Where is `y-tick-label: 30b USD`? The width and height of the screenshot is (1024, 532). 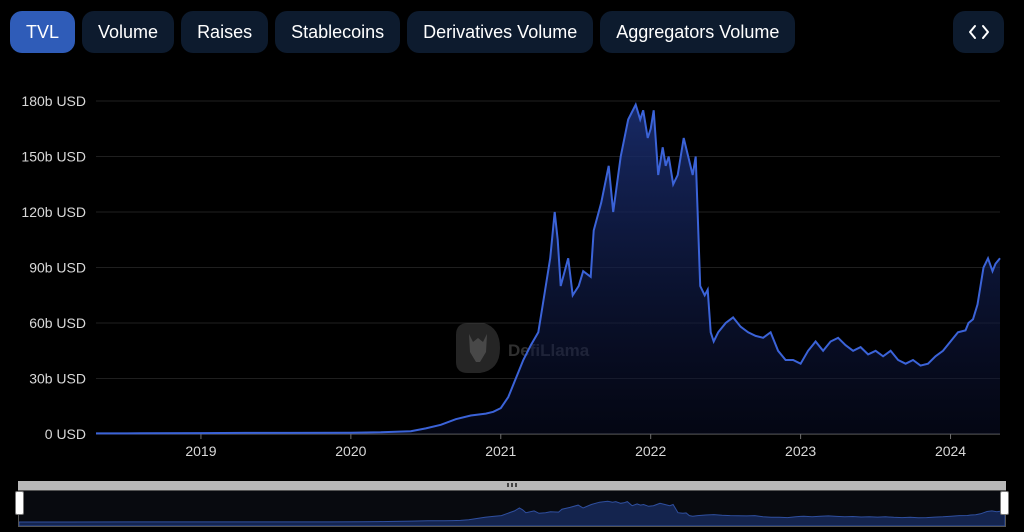
y-tick-label: 30b USD is located at coordinates (57, 379).